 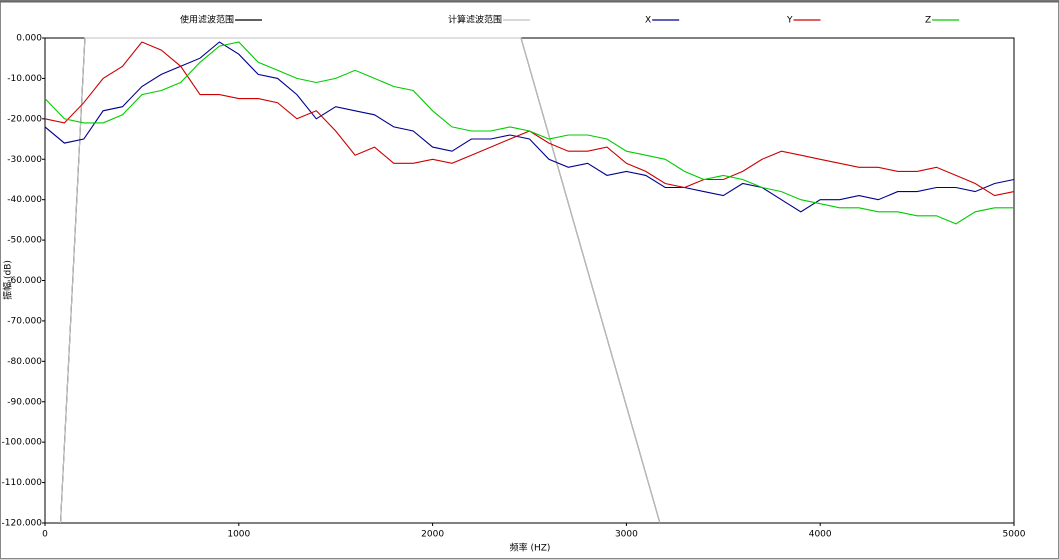 I want to click on y-tick-label: -20.000, so click(x=24, y=119).